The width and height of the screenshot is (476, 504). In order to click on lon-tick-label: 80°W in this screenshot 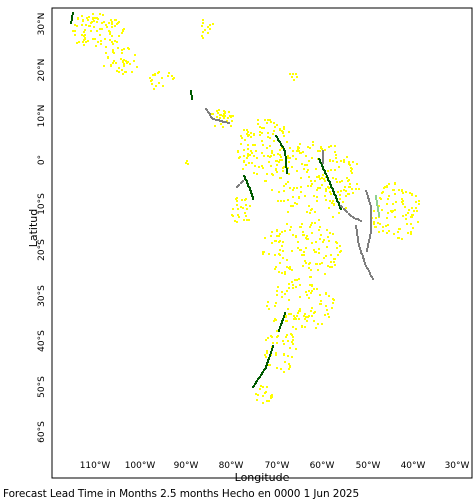, I will do `click(231, 466)`.